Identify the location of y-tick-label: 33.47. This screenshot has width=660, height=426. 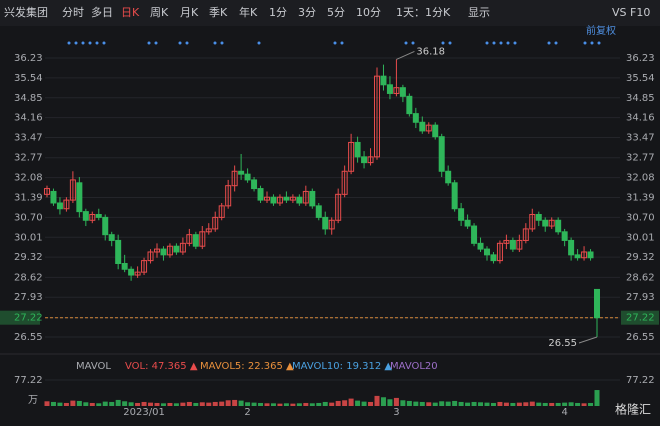
(640, 138).